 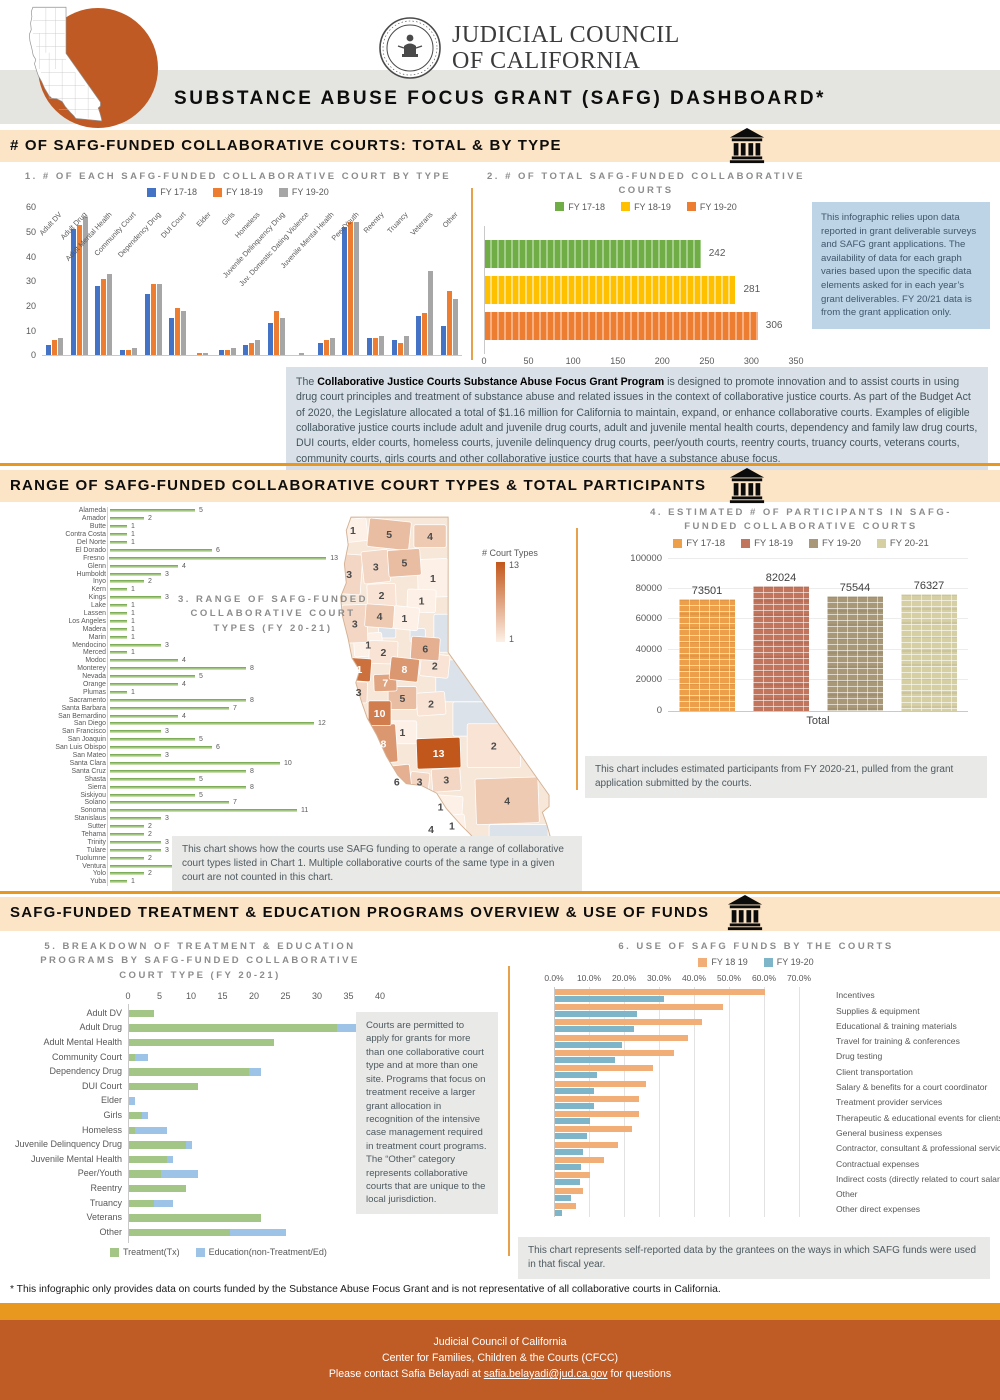 What do you see at coordinates (94, 653) in the screenshot?
I see `county-label: Merced` at bounding box center [94, 653].